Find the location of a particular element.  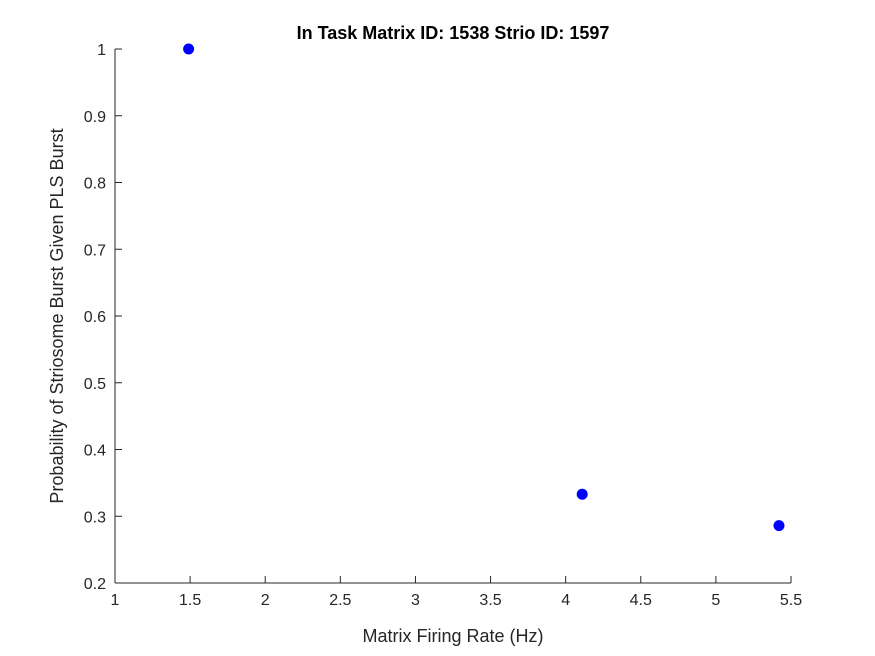

x-tick-label: 2 is located at coordinates (265, 600).